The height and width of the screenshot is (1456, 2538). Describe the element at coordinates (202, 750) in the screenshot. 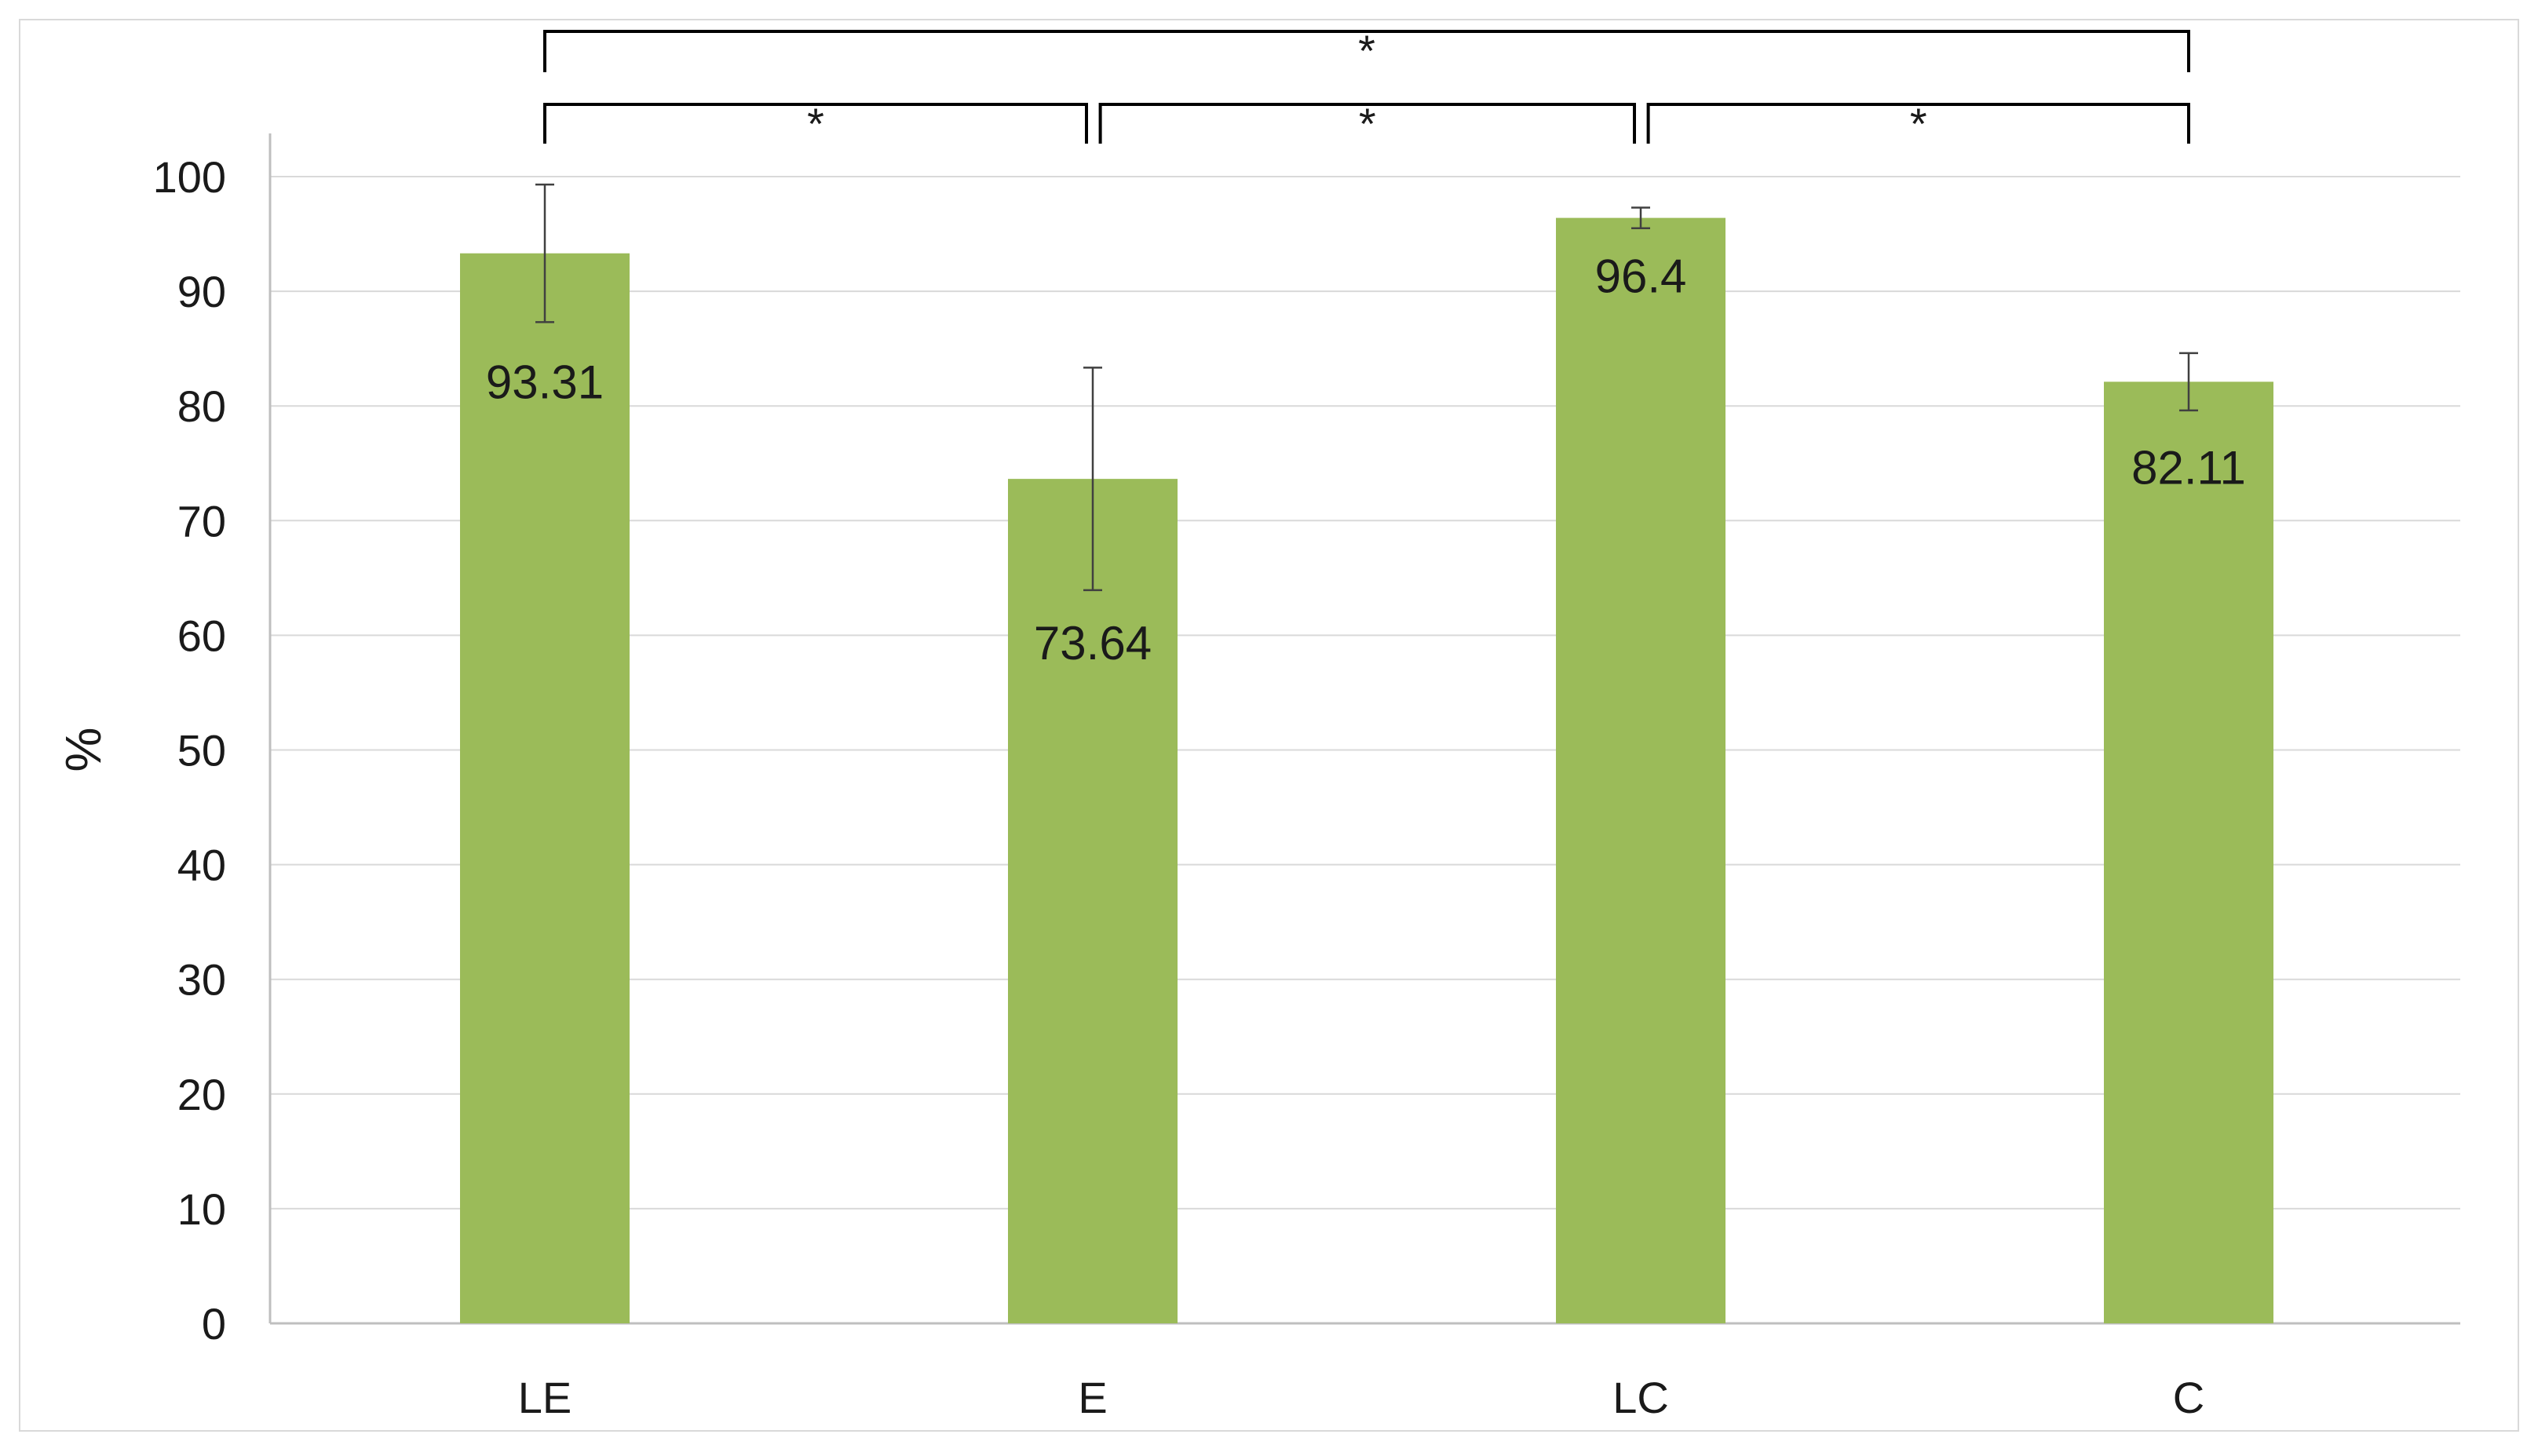

I see `y-tick-label: 50` at that location.